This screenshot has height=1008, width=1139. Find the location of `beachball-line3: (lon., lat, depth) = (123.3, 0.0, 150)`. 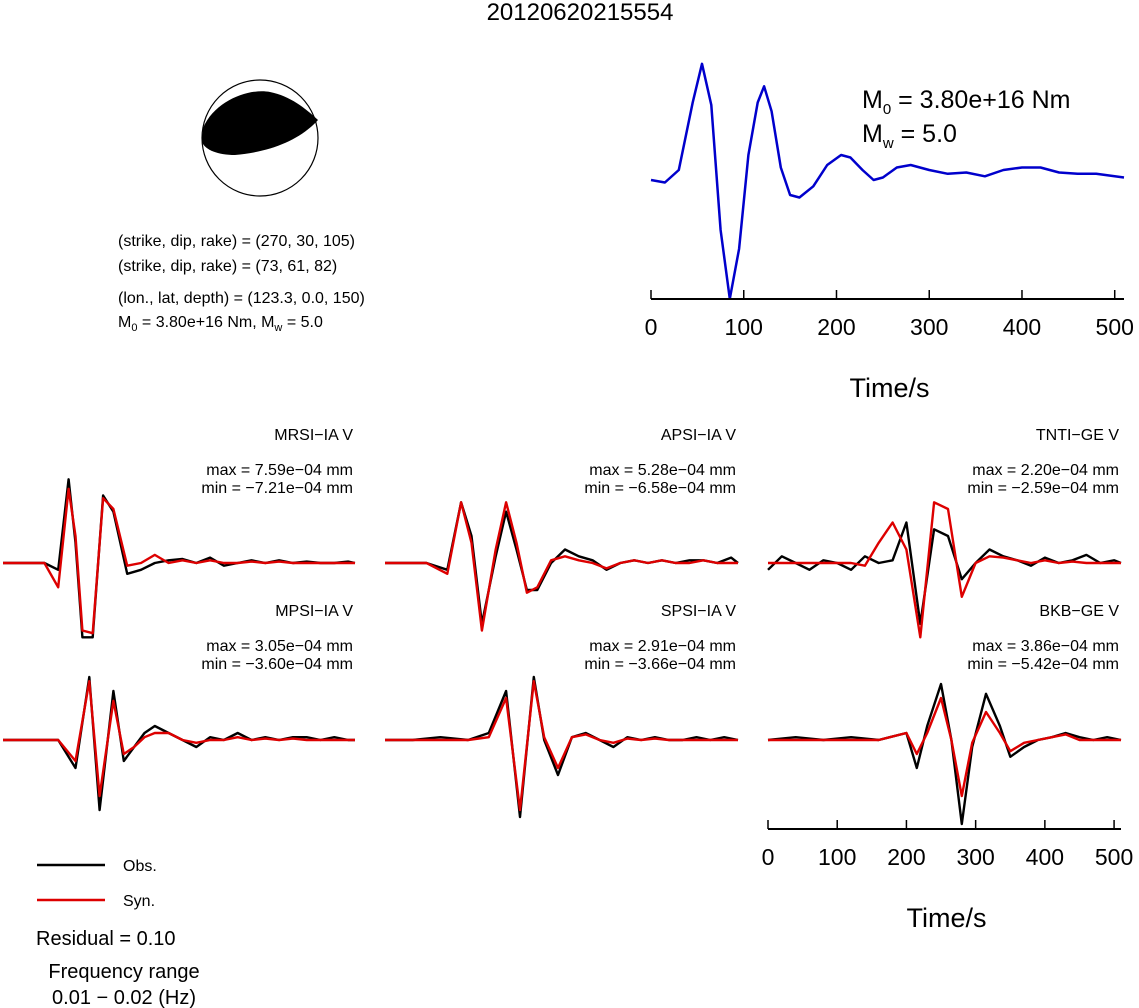

beachball-line3: (lon., lat, depth) = (123.3, 0.0, 150) is located at coordinates (241, 298).